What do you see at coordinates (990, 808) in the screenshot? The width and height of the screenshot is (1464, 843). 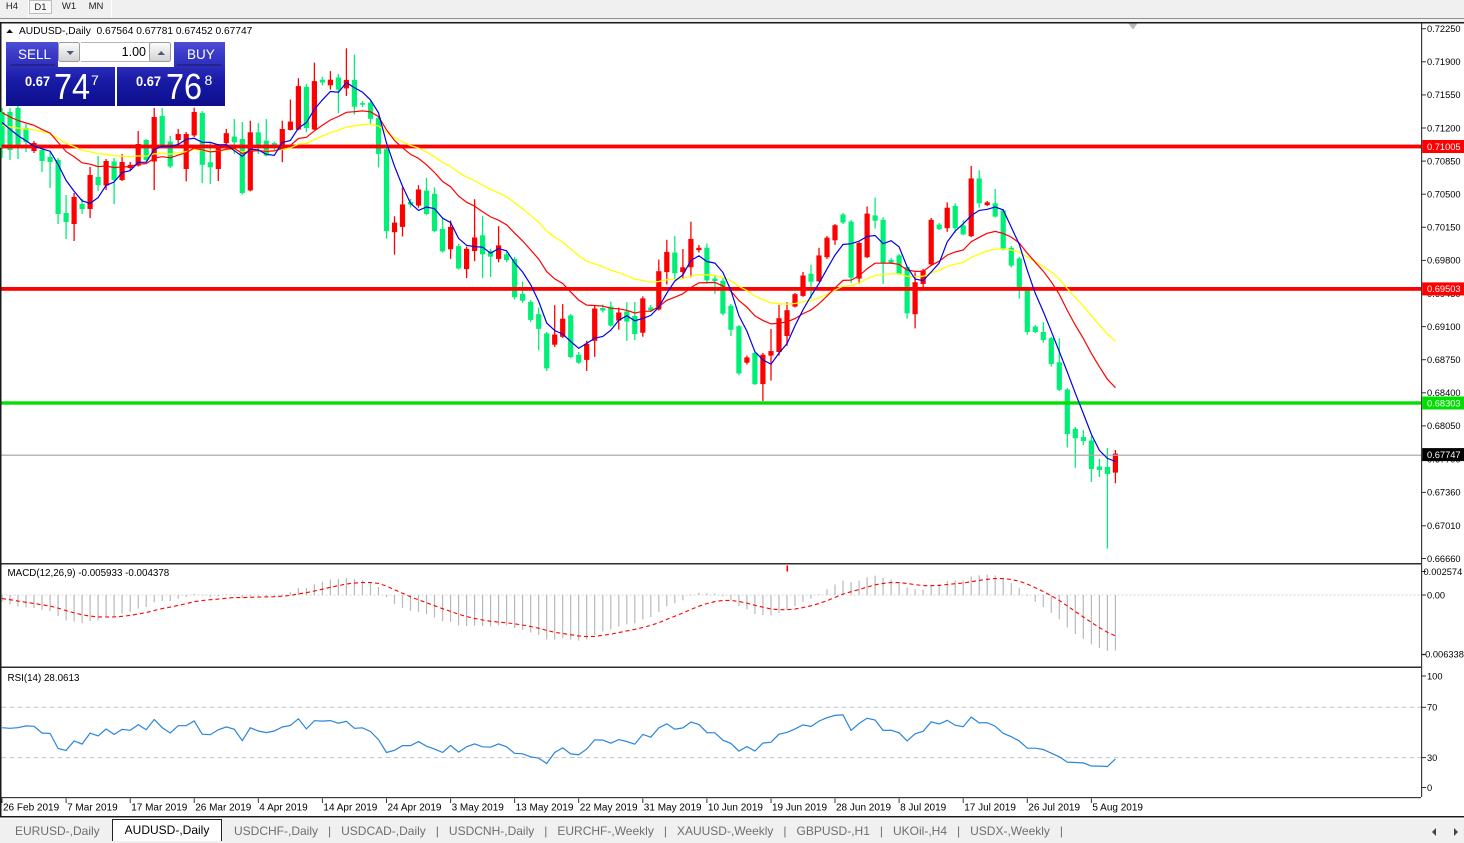 I see `svg-text: 17 Jul 2019` at bounding box center [990, 808].